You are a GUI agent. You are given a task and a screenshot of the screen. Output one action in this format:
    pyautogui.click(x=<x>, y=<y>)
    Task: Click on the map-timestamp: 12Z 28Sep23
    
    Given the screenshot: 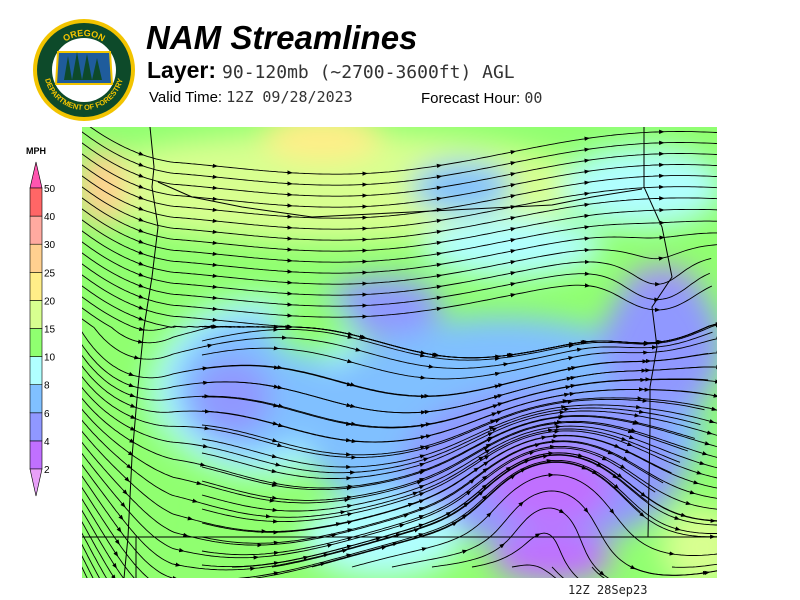 What is the action you would take?
    pyautogui.click(x=608, y=590)
    